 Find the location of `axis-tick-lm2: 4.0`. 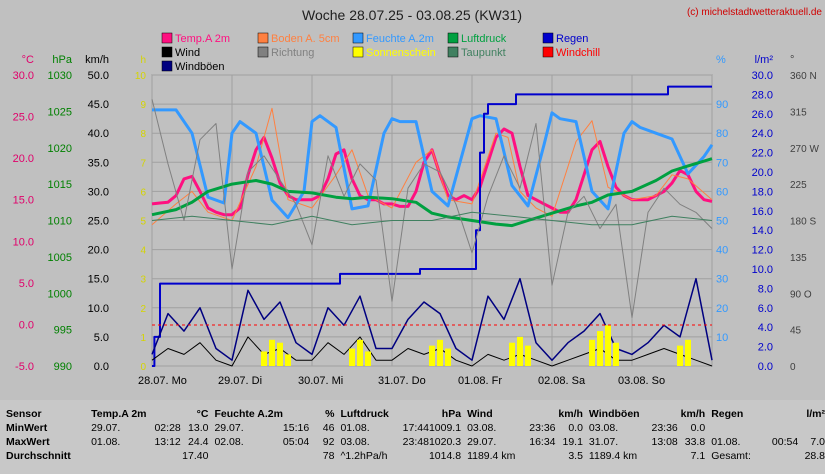

axis-tick-lm2: 4.0 is located at coordinates (765, 328).